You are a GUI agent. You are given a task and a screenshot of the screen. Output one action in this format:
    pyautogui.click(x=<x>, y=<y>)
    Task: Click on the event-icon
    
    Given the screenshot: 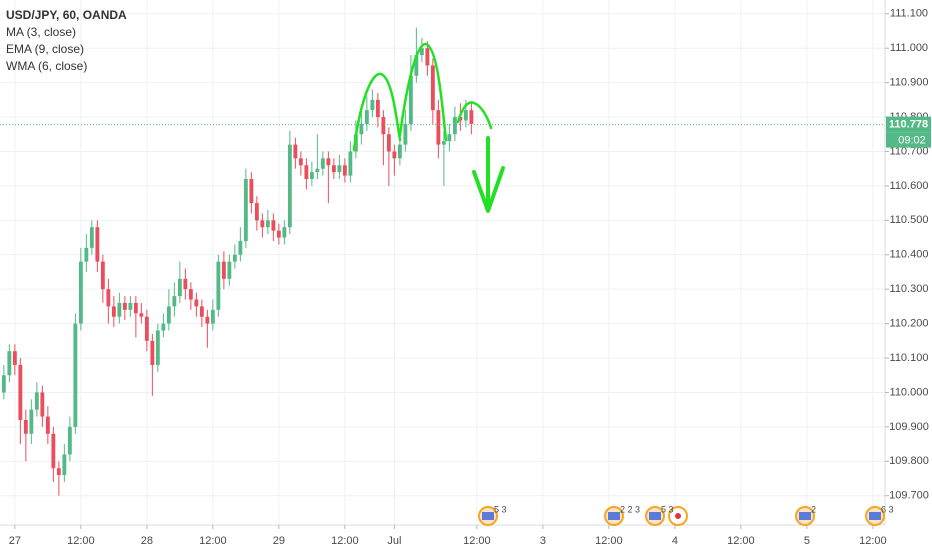 What is the action you would take?
    pyautogui.click(x=678, y=516)
    